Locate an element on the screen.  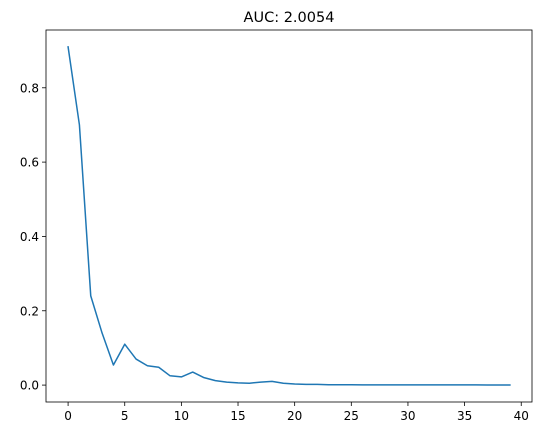
y-tick-label: 0.8 is located at coordinates (29, 88).